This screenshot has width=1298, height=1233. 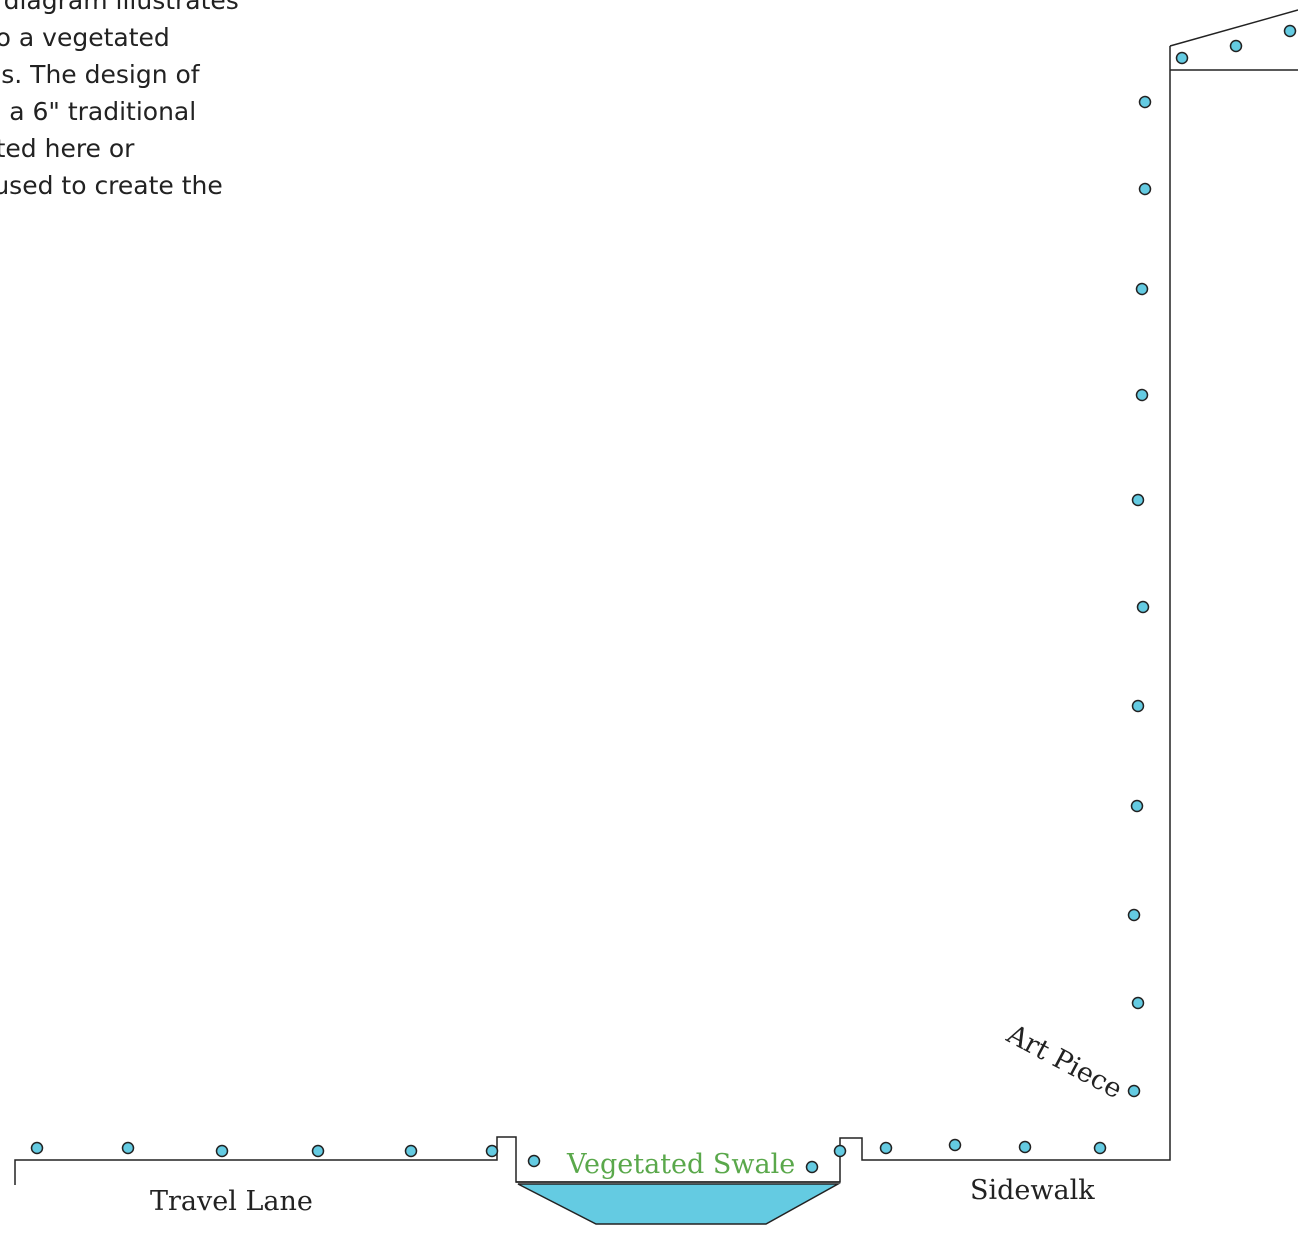 I want to click on vegetated-swale-label: Vegetated Swale, so click(x=680, y=1164).